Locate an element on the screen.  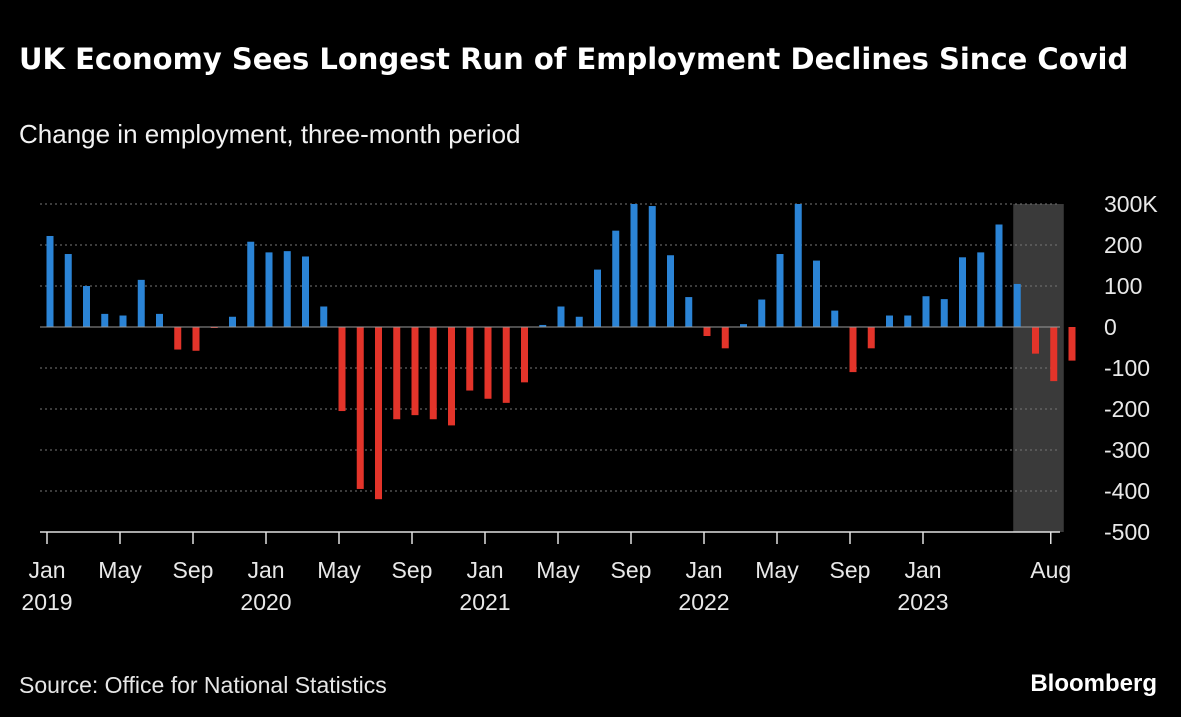
y-tick-label: -500 is located at coordinates (1127, 532).